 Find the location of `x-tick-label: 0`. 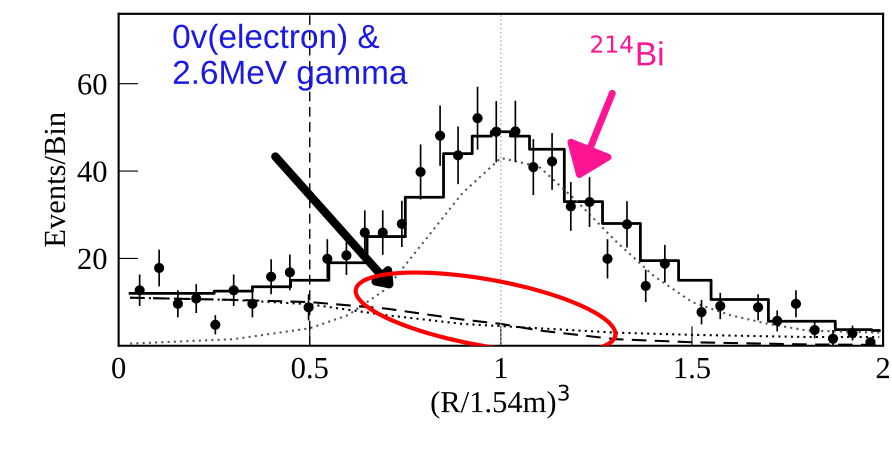

x-tick-label: 0 is located at coordinates (119, 368).